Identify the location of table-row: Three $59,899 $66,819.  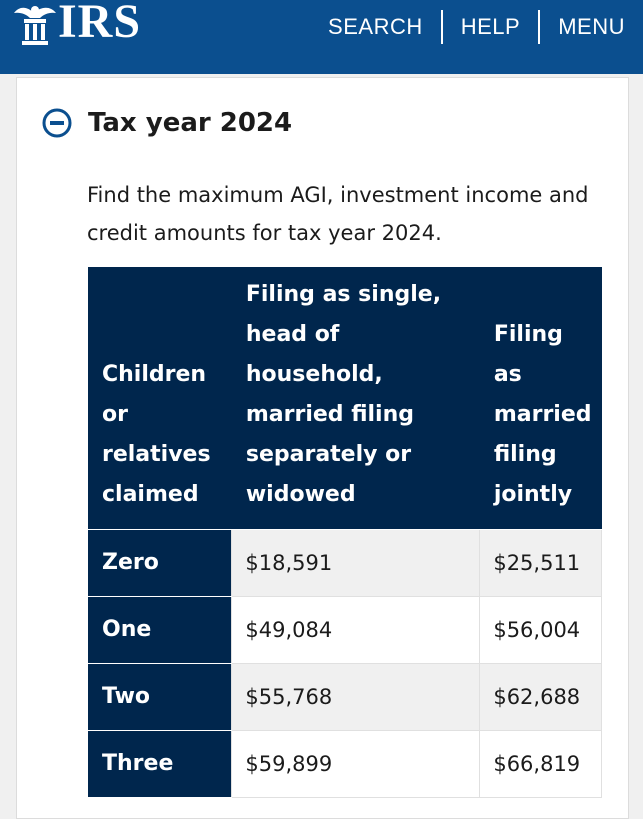
(345, 764).